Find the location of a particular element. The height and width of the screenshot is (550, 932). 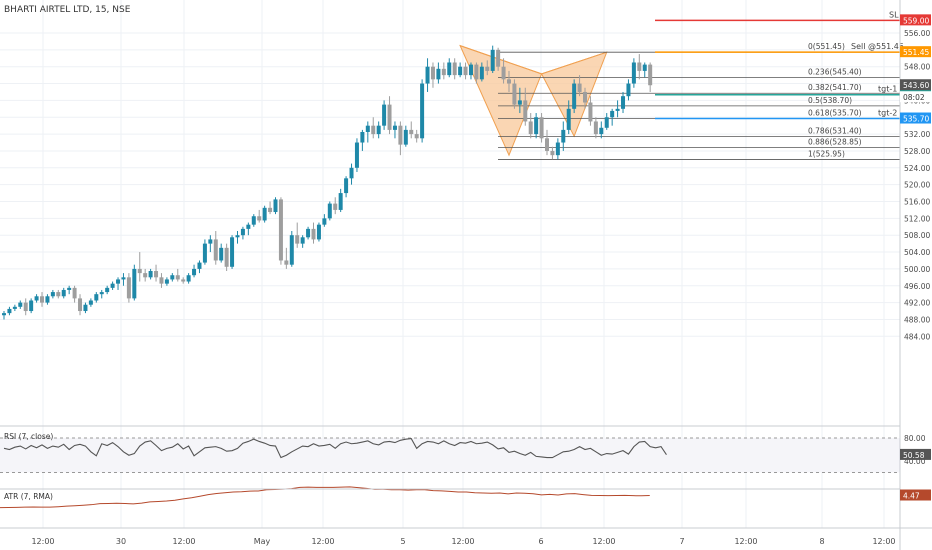

atr-line is located at coordinates (325, 497).